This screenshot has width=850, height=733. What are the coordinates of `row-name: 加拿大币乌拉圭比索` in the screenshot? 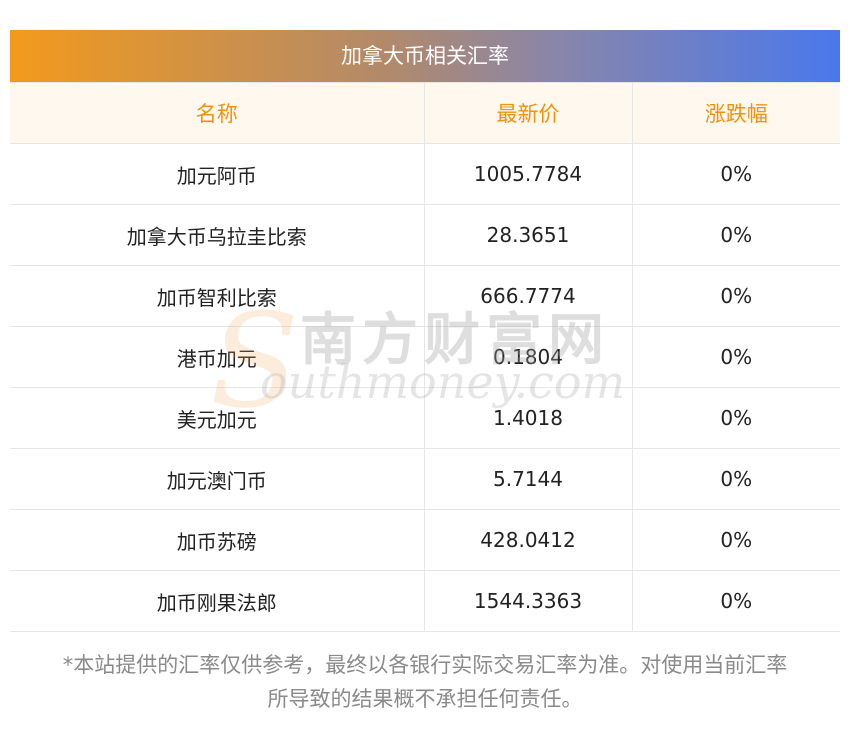 It's located at (217, 235).